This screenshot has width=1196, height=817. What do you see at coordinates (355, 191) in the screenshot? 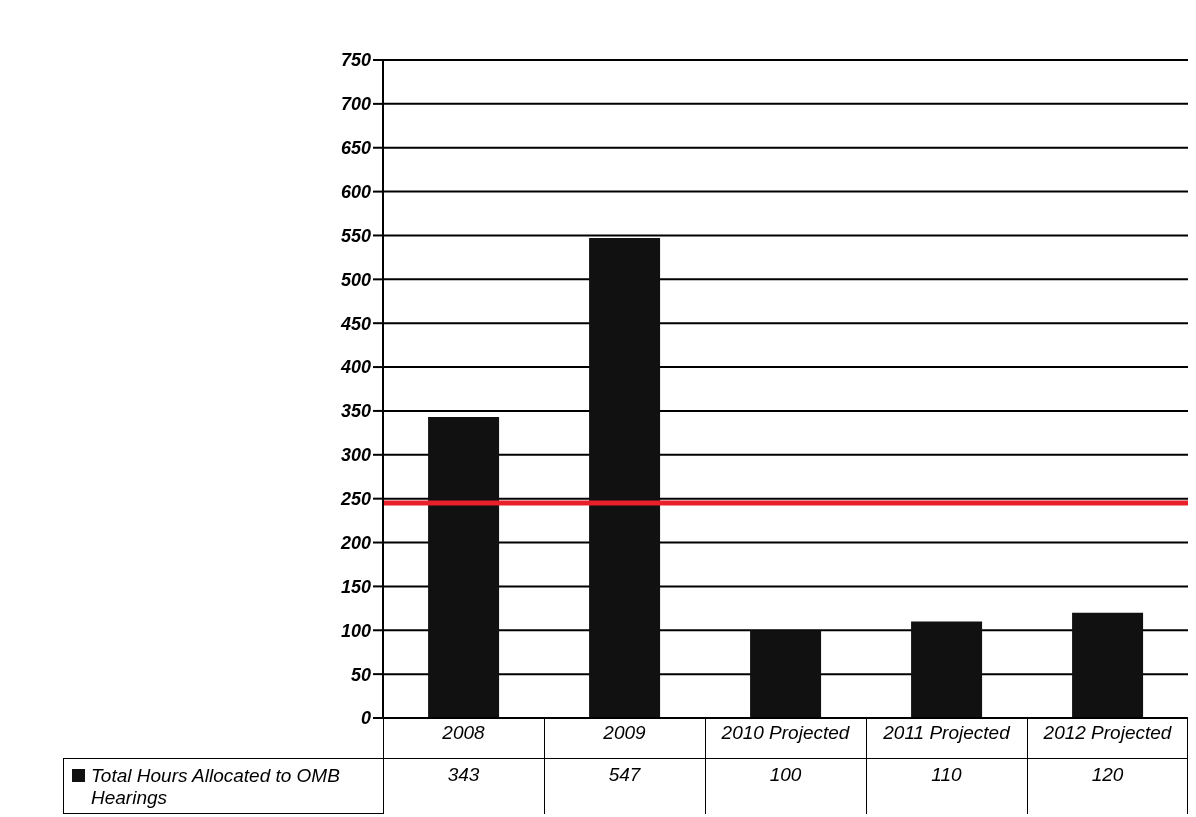
I see `y-tick-label: 600` at bounding box center [355, 191].